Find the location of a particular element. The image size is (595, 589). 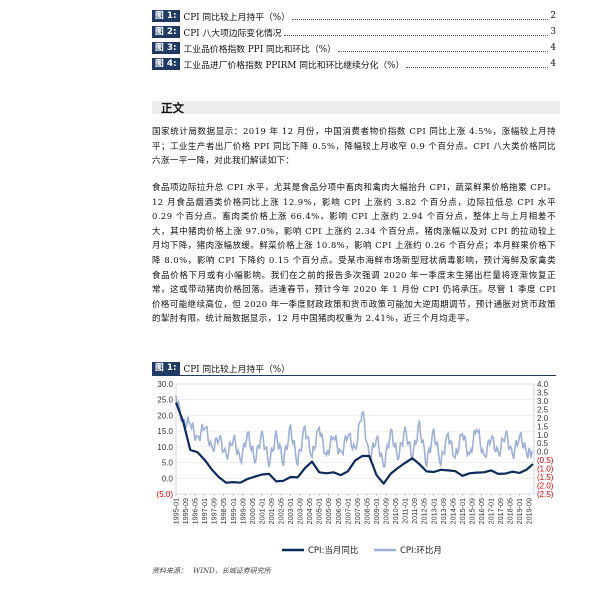

toc-entry-1: 图 1: CPI 同比较上月持平（%） 2 is located at coordinates (354, 16).